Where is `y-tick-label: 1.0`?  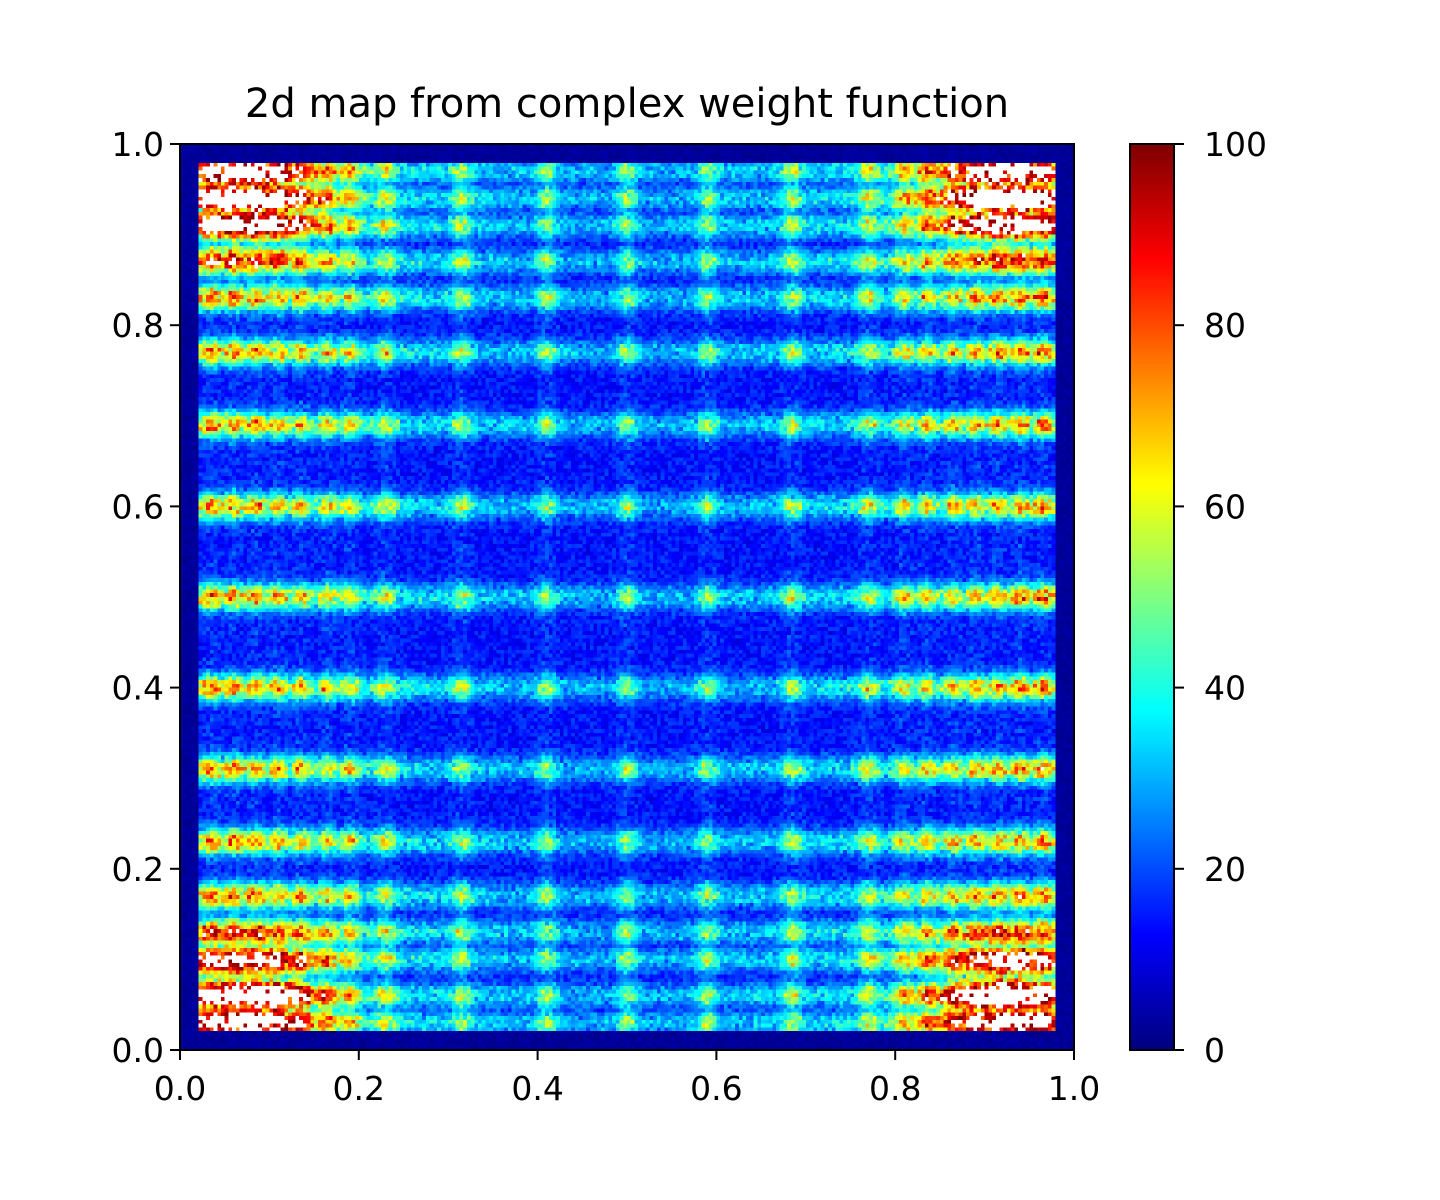 y-tick-label: 1.0 is located at coordinates (138, 144).